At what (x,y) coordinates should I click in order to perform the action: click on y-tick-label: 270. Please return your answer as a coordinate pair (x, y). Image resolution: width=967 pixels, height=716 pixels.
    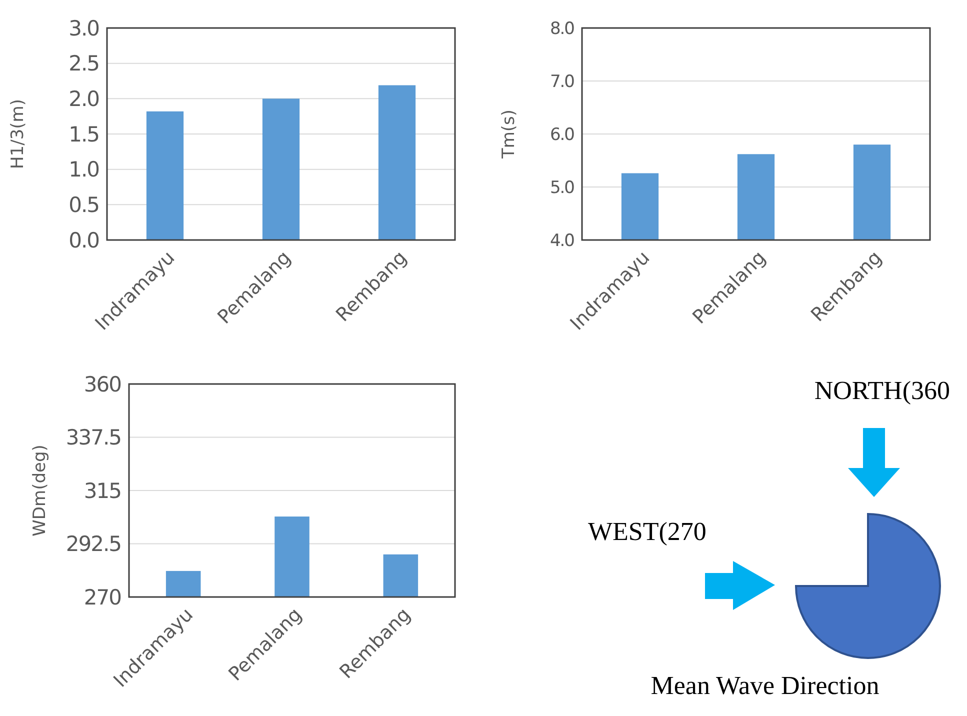
    Looking at the image, I should click on (102, 597).